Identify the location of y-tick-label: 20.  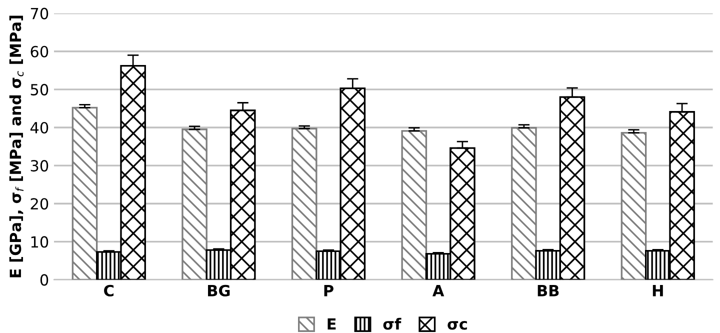
(39, 204).